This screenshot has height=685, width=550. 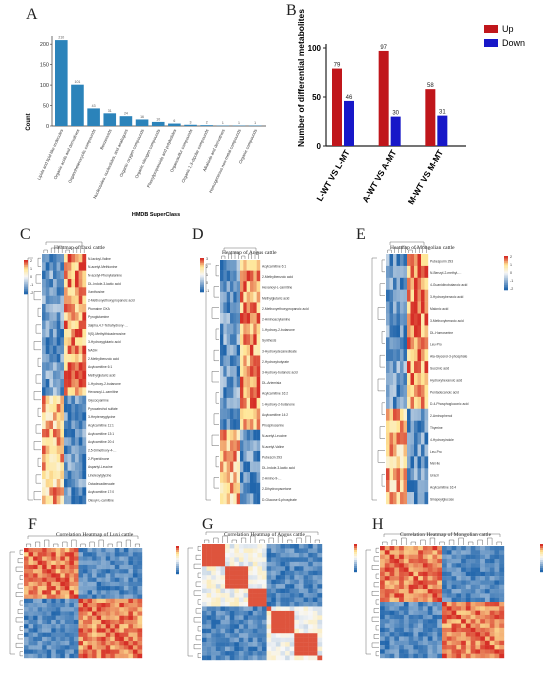 What do you see at coordinates (128, 543) in the screenshot?
I see `f-col-dendrogram` at bounding box center [128, 543].